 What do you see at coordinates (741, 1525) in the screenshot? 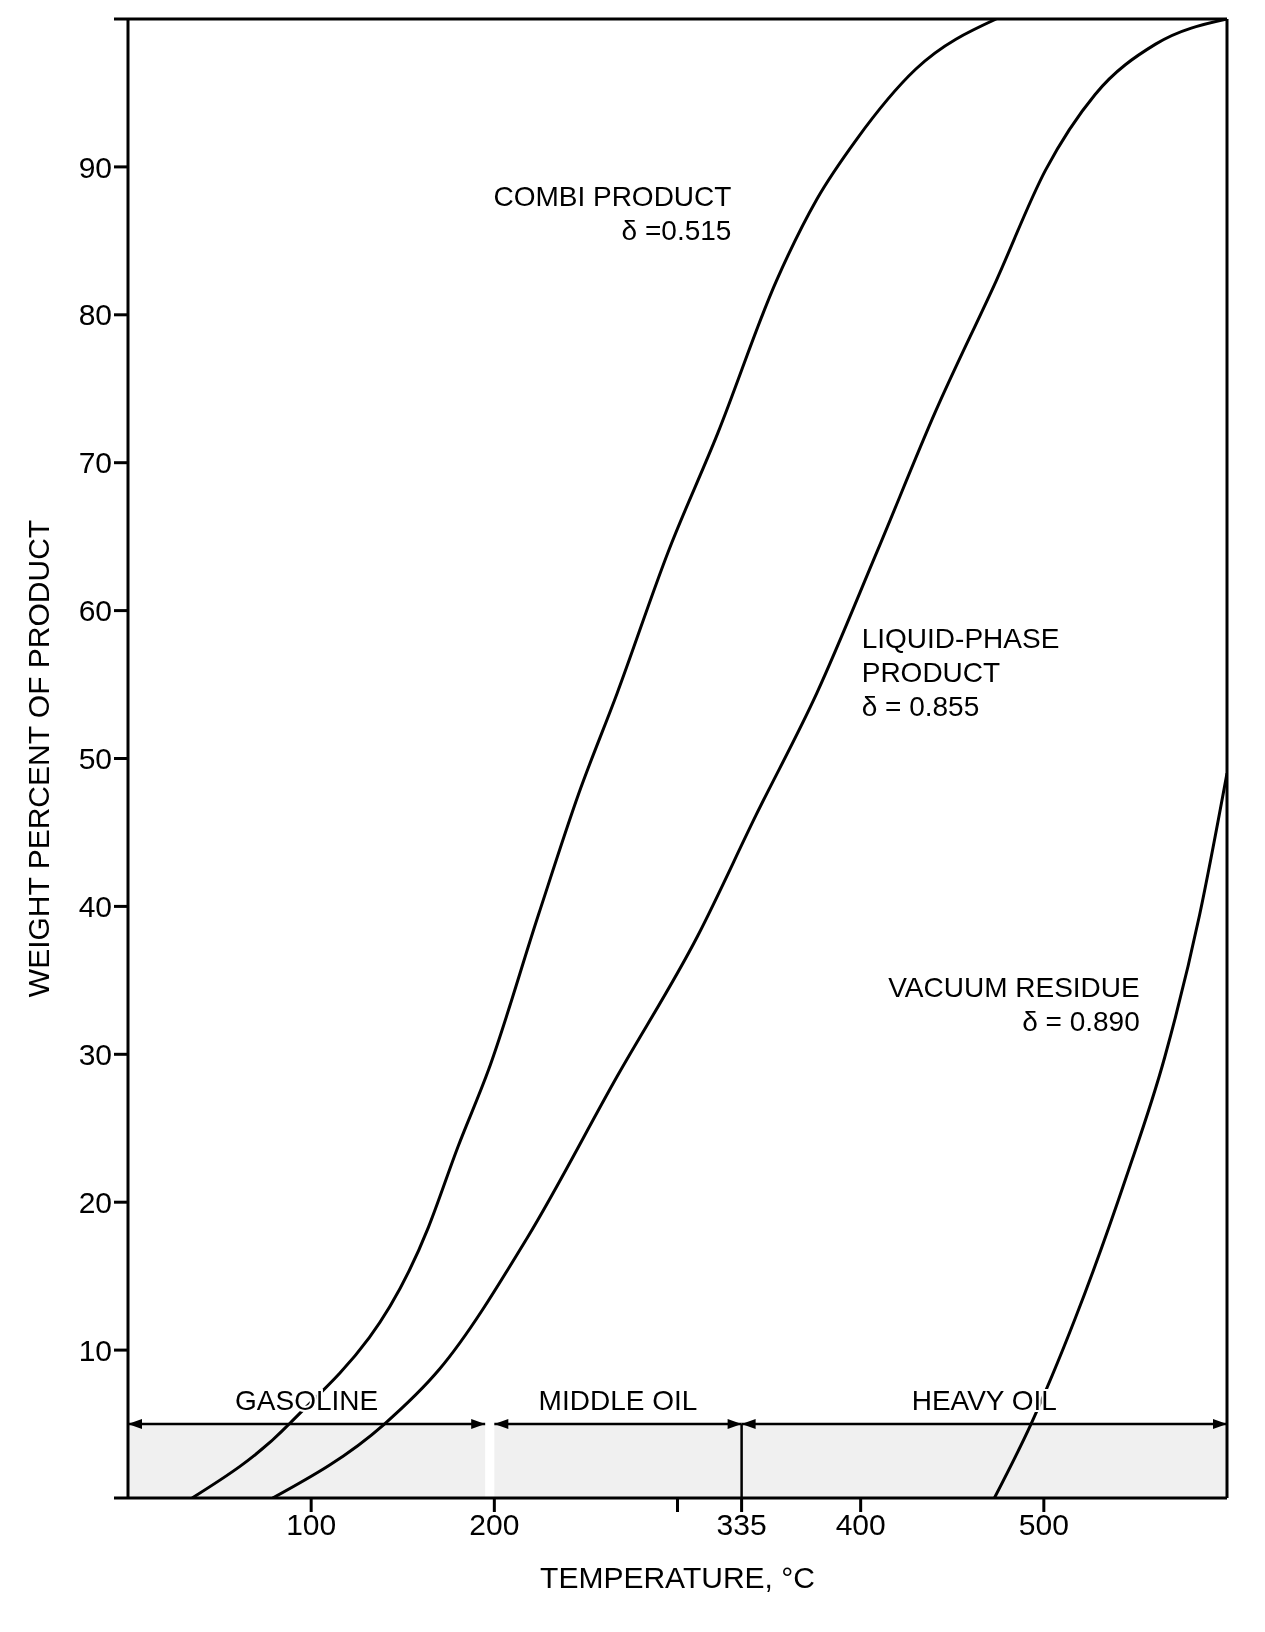
I see `x-tick-label: 335` at bounding box center [741, 1525].